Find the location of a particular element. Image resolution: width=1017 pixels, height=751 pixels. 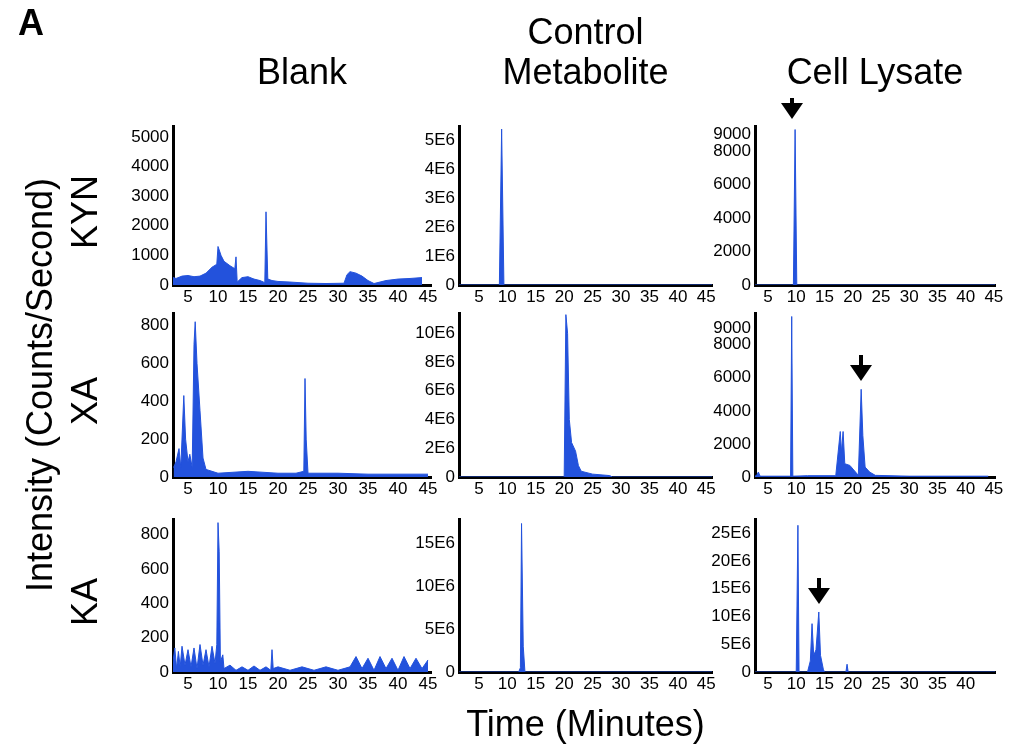

y-tick-label: 20E6 is located at coordinates (731, 560).